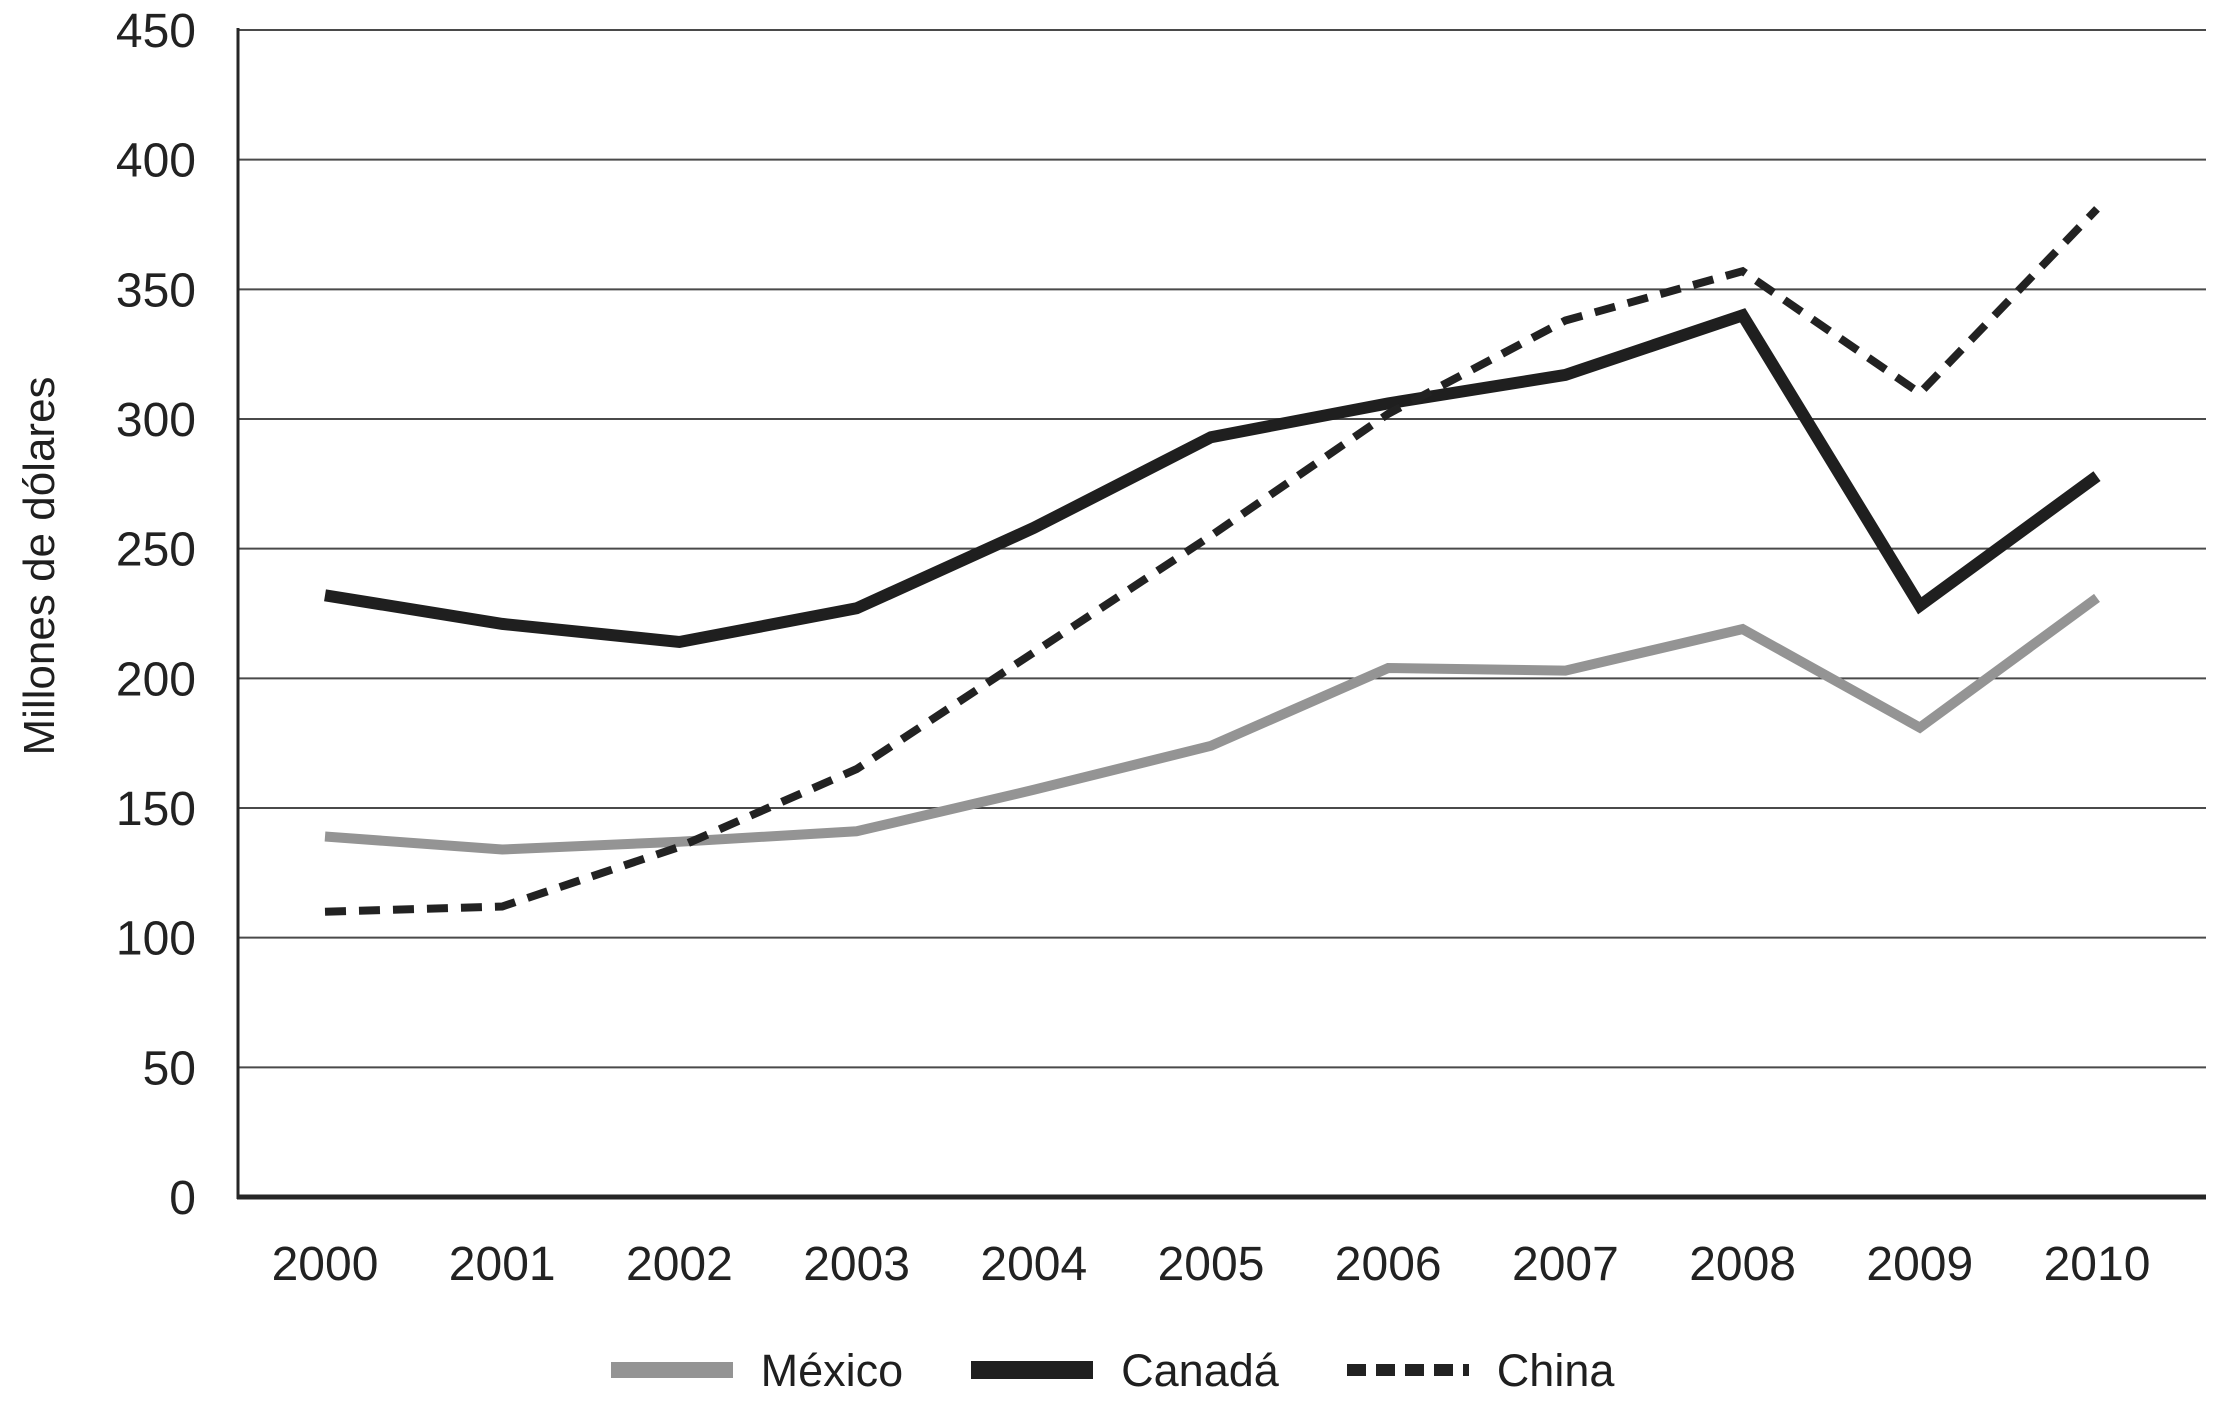  I want to click on mexico-line-swatch, so click(671, 1370).